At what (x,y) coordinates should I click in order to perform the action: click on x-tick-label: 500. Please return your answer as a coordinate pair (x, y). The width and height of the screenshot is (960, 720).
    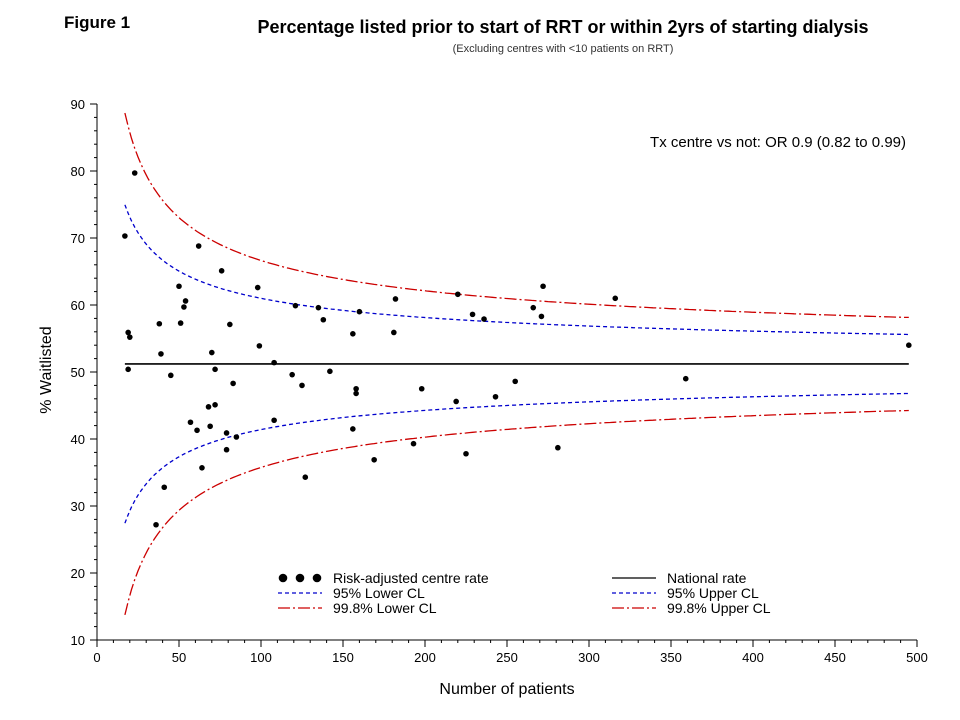
    Looking at the image, I should click on (917, 657).